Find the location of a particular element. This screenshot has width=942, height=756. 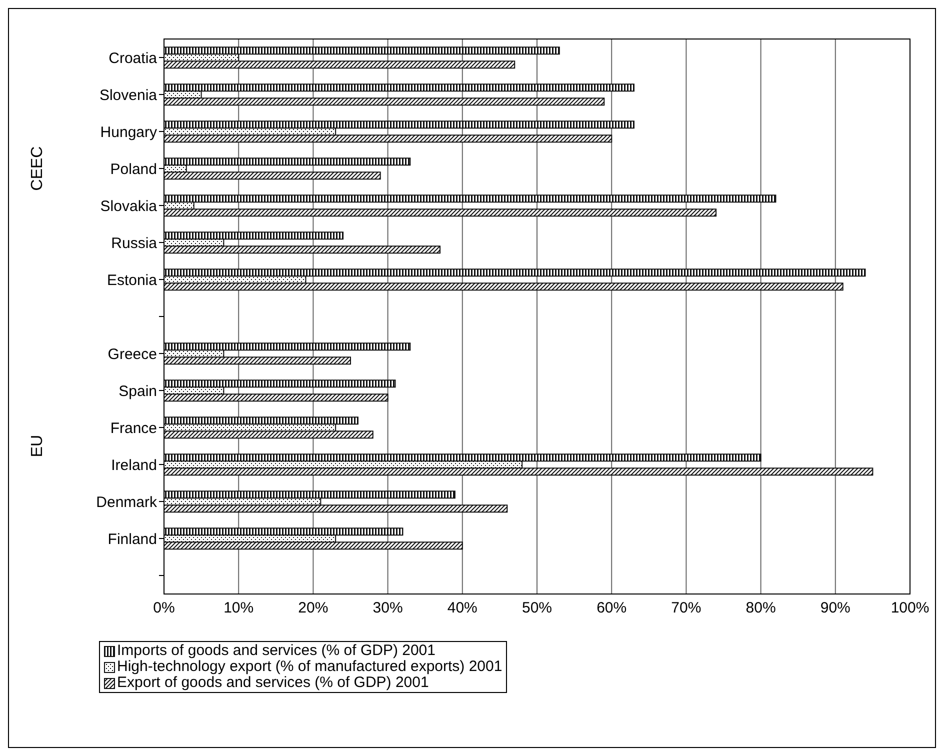

x-tick-label: 70% is located at coordinates (686, 608).